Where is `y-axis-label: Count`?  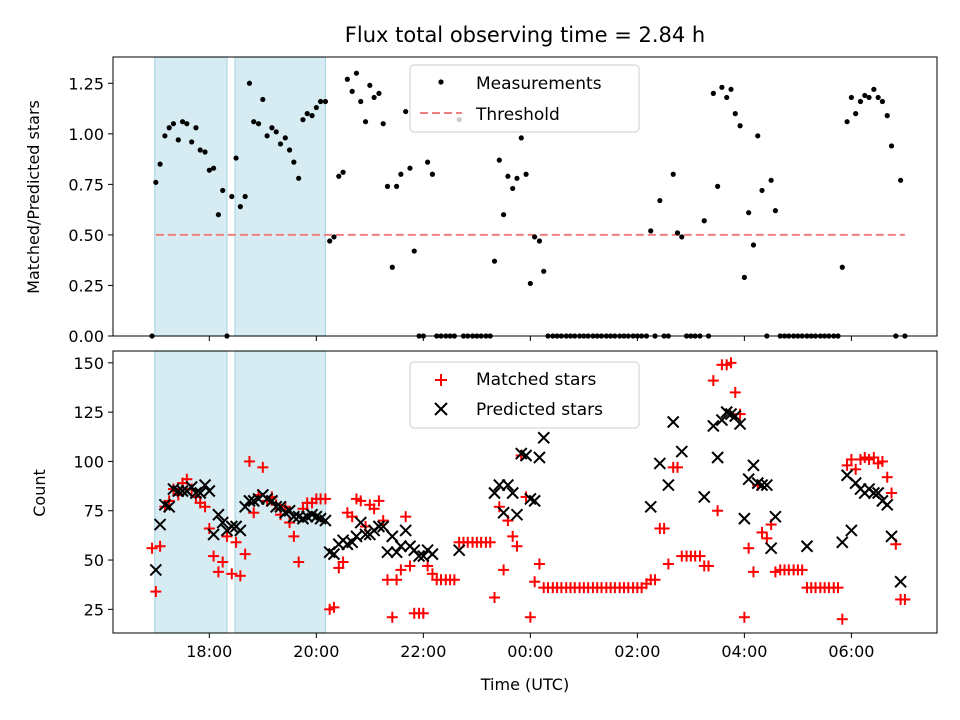
y-axis-label: Count is located at coordinates (39, 493).